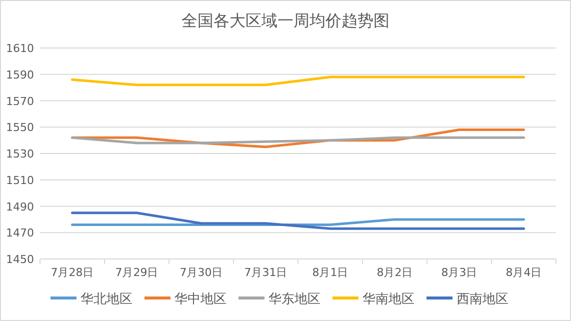  What do you see at coordinates (459, 272) in the screenshot?
I see `x-tick-label: 8月3日` at bounding box center [459, 272].